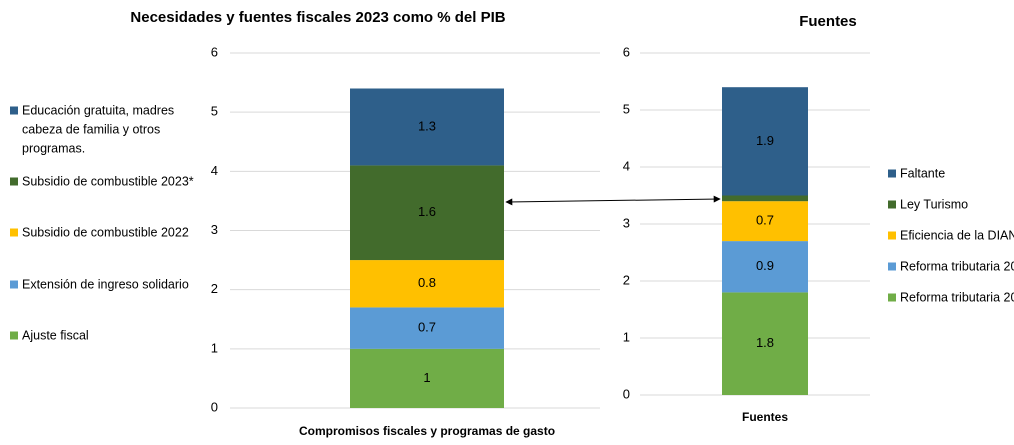 The width and height of the screenshot is (1014, 445). What do you see at coordinates (112, 336) in the screenshot?
I see `legend-item: Ajuste fiscal` at bounding box center [112, 336].